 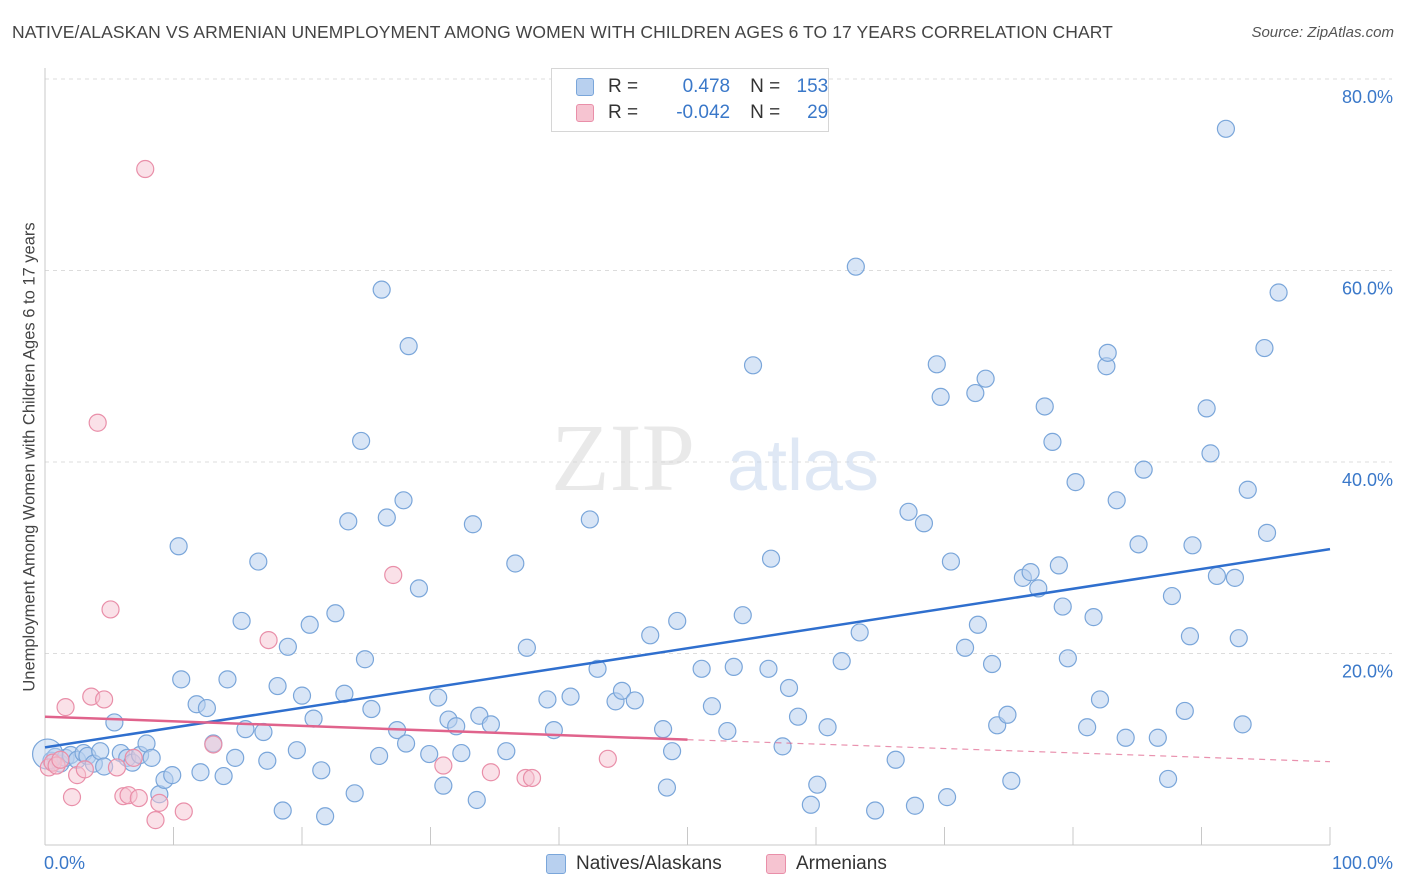 What do you see at coordinates (1362, 863) in the screenshot?
I see `x-tick-label-max: 100.0%` at bounding box center [1362, 863].